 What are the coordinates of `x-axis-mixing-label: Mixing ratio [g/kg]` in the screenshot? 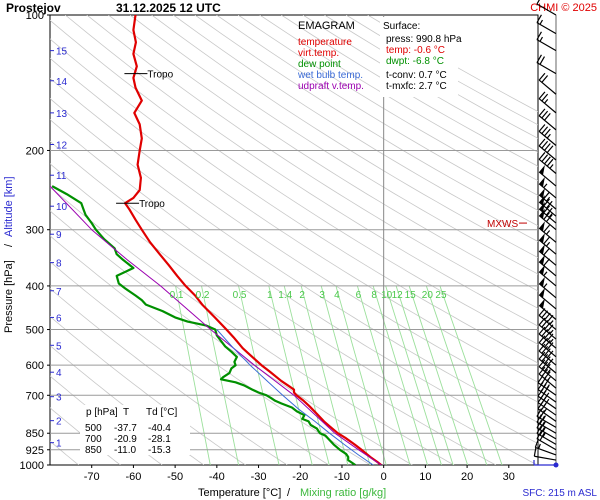 It's located at (343, 493).